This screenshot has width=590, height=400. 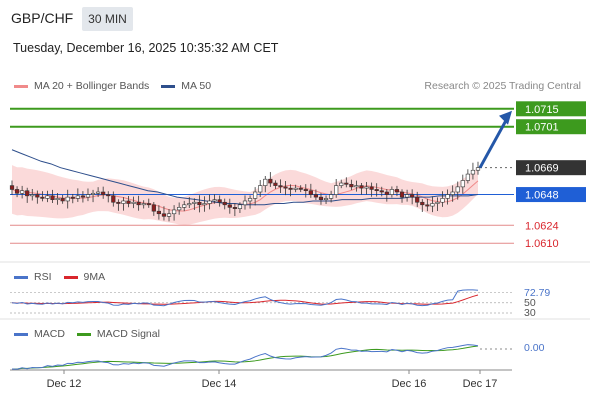 I want to click on level-label-box-1.0648, so click(x=551, y=195).